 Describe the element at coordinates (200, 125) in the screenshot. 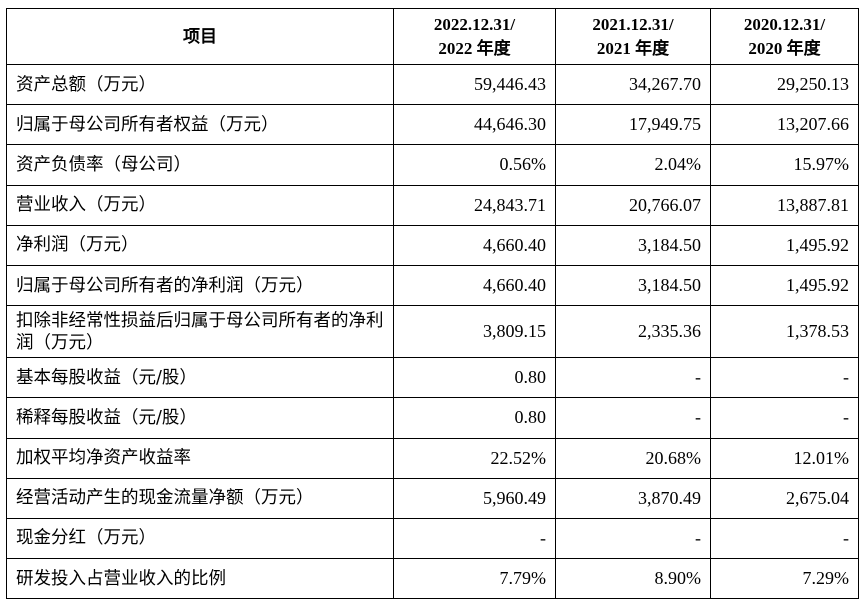

I see `row-label: 归属于母公司所有者权益（万元）` at that location.